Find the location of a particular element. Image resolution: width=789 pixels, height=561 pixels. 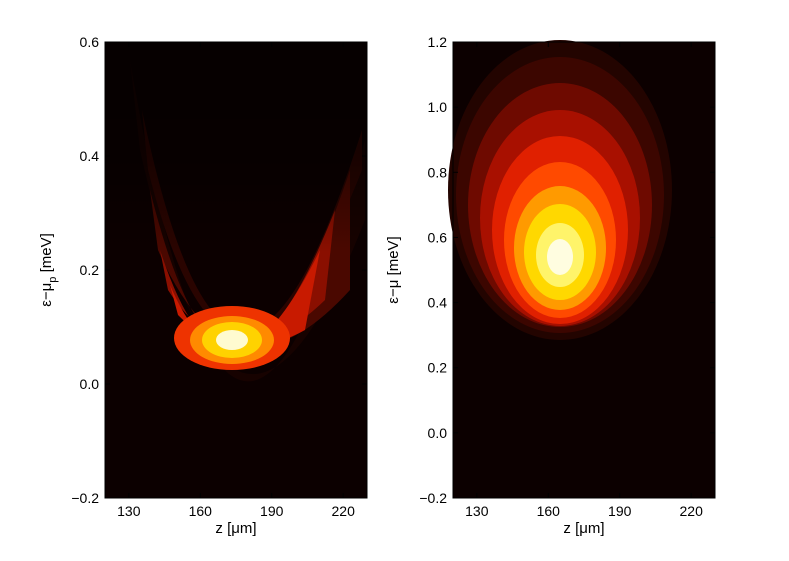

right-y-axis-label-unit: [meV] is located at coordinates (393, 257).